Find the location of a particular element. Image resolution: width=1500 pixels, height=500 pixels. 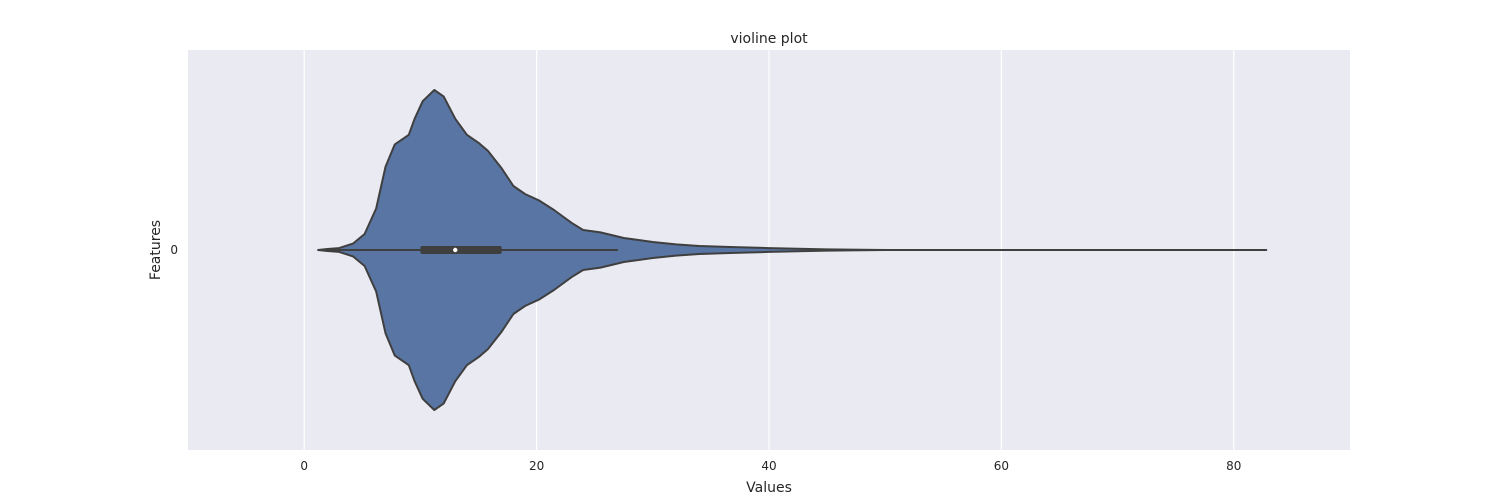

chart-title: violine plot is located at coordinates (769, 39).